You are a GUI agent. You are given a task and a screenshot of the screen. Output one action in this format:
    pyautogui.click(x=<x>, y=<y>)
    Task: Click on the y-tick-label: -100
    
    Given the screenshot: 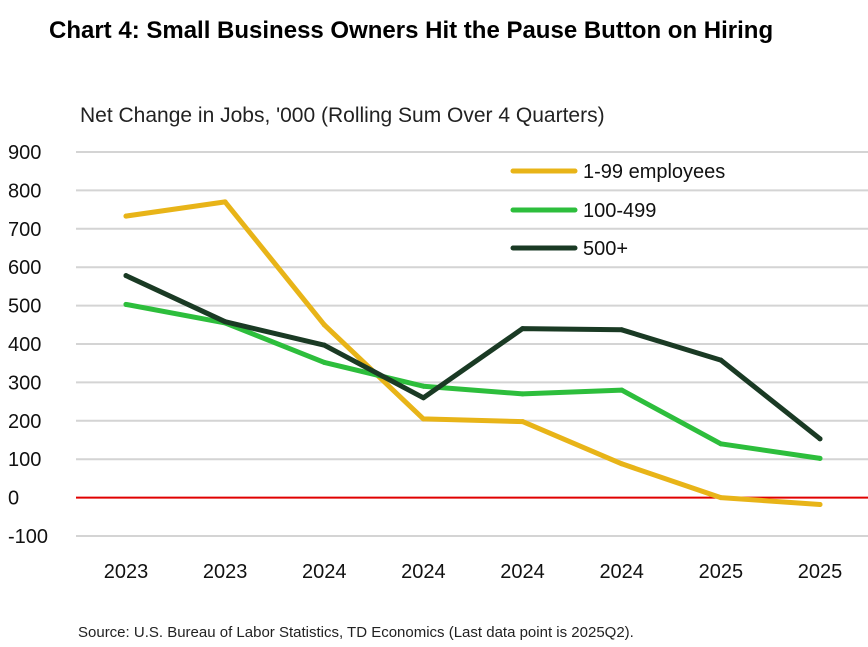 What is the action you would take?
    pyautogui.click(x=28, y=537)
    